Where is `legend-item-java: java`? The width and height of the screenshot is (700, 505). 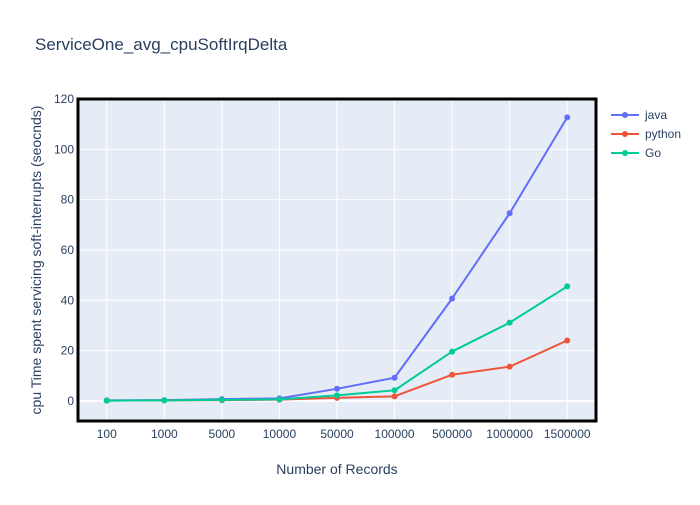 legend-item-java: java is located at coordinates (639, 115).